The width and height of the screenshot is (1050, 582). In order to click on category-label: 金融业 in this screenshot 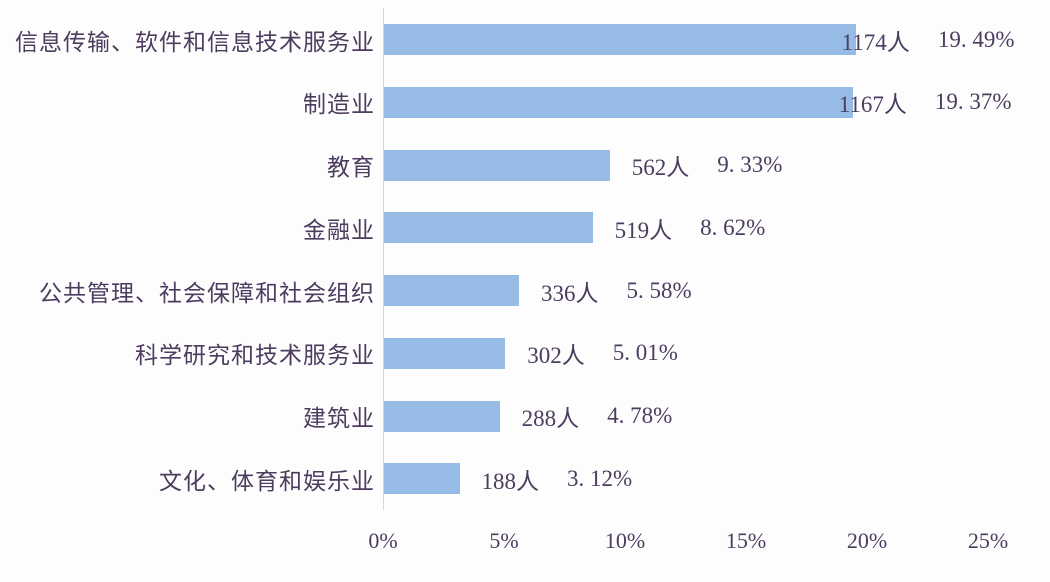, I will do `click(339, 230)`.